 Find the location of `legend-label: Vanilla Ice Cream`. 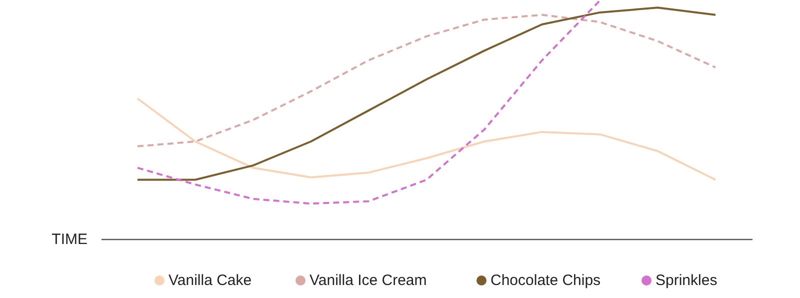

legend-label: Vanilla Ice Cream is located at coordinates (368, 280).